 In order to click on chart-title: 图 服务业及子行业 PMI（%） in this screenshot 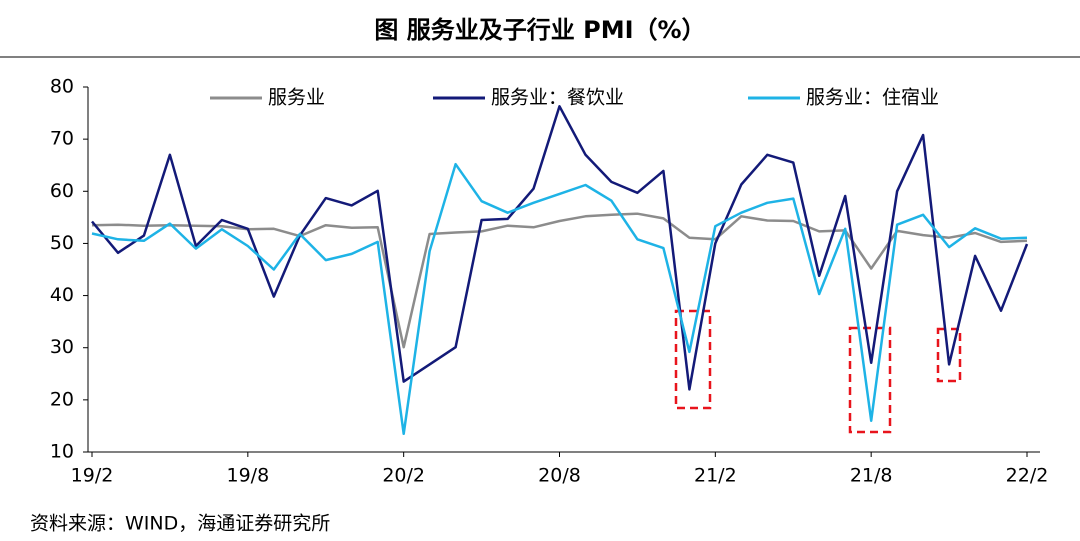, I will do `click(539, 30)`.